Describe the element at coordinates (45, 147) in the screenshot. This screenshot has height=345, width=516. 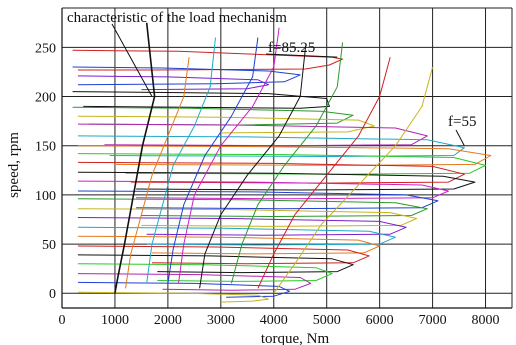
I see `y-tick-label: 150` at that location.